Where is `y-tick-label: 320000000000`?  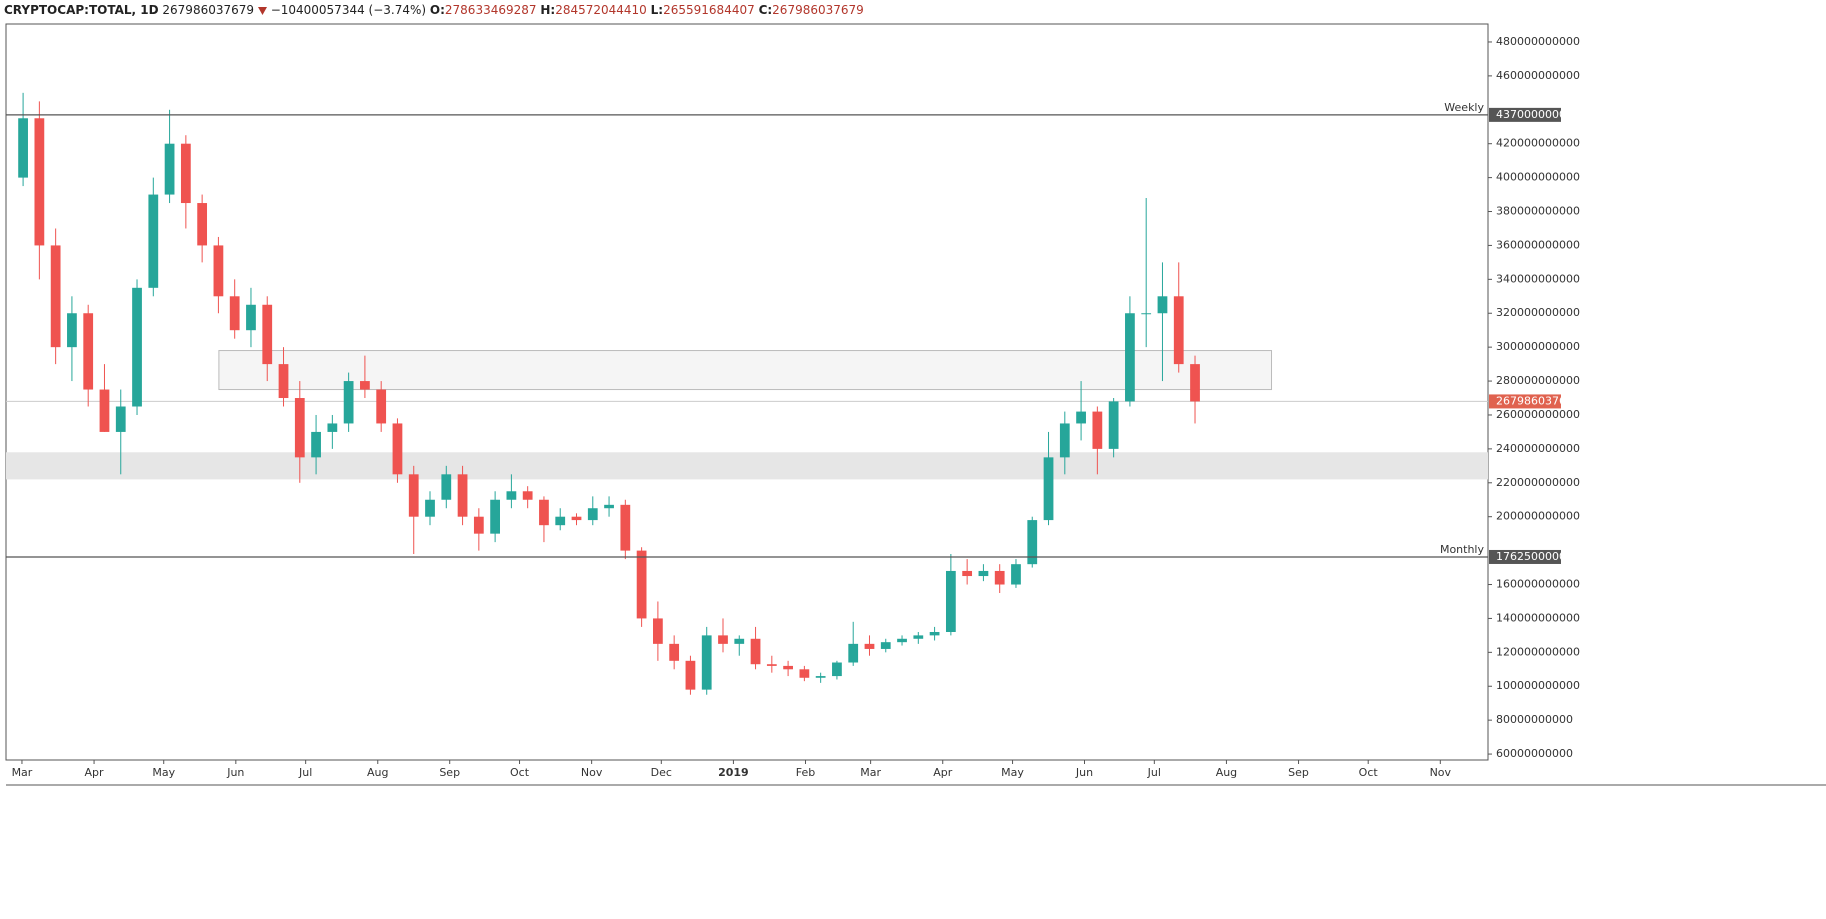 y-tick-label: 320000000000 is located at coordinates (1538, 312).